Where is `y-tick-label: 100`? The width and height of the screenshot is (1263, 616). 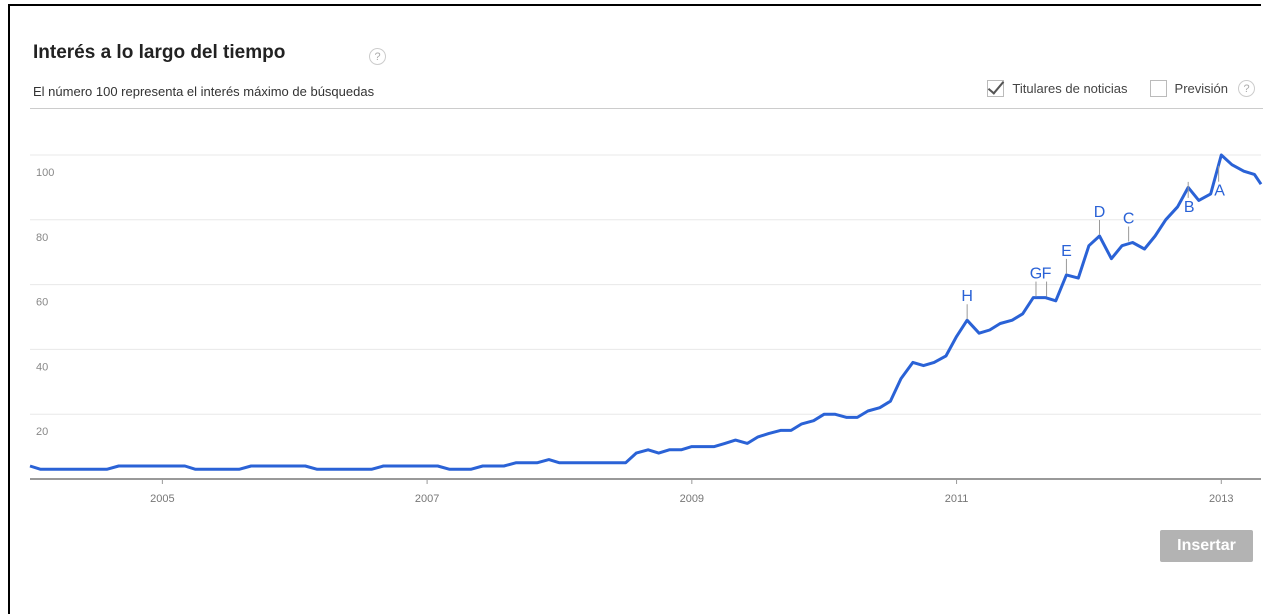
y-tick-label: 100 is located at coordinates (45, 173).